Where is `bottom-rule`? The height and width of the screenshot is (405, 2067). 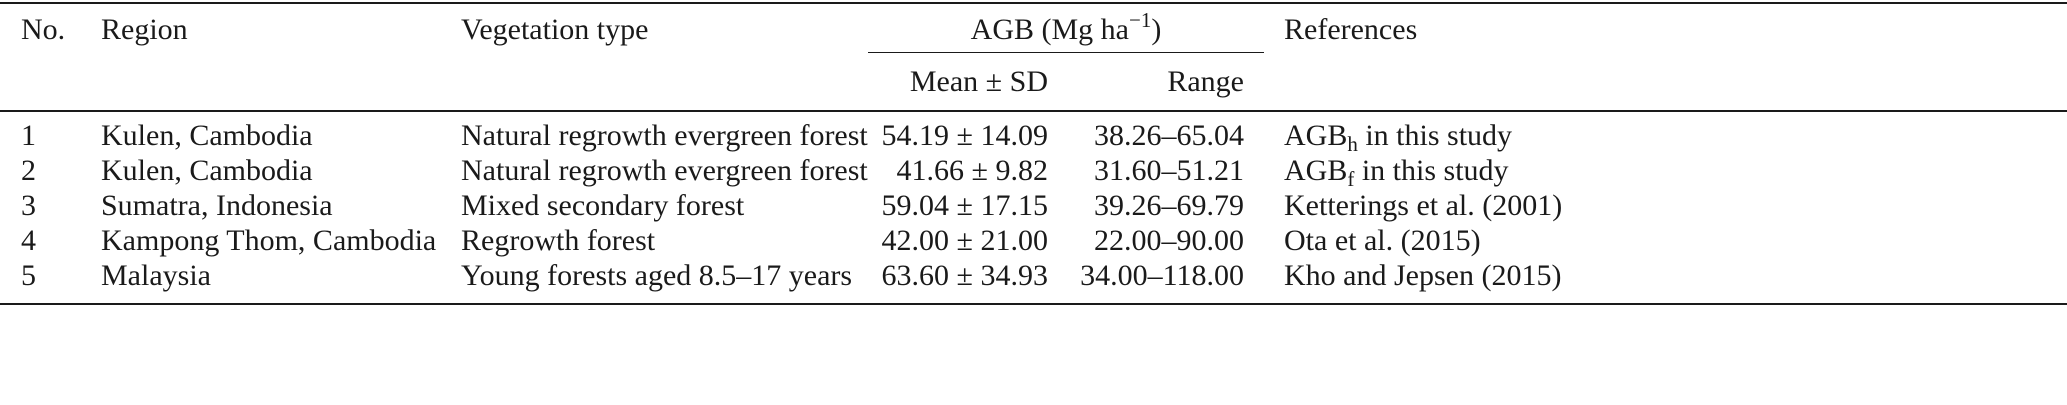
bottom-rule is located at coordinates (1033, 304).